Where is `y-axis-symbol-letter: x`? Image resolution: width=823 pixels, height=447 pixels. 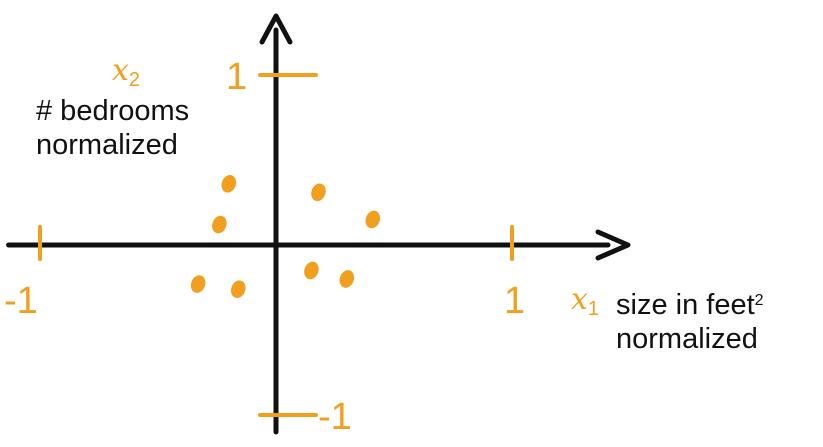 y-axis-symbol-letter: x is located at coordinates (120, 70).